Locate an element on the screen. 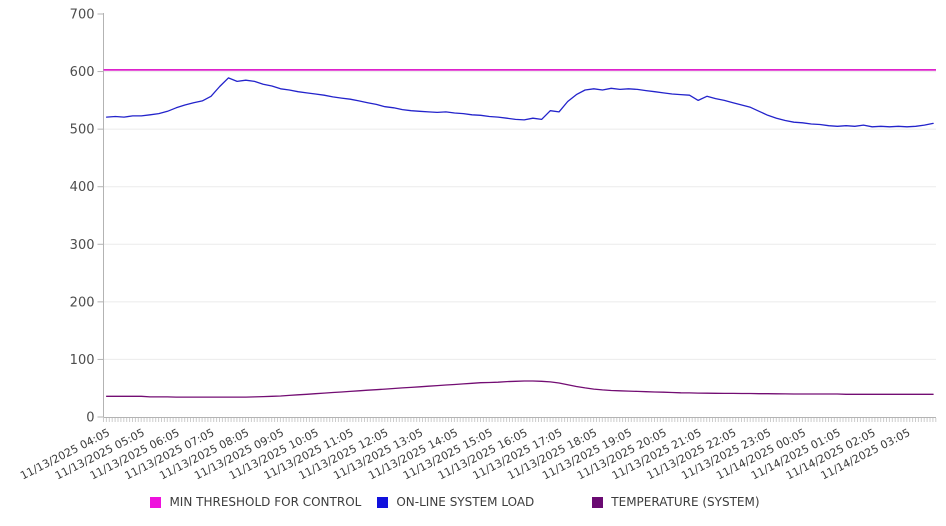 The height and width of the screenshot is (526, 946). x-minor-ticks is located at coordinates (520, 420).